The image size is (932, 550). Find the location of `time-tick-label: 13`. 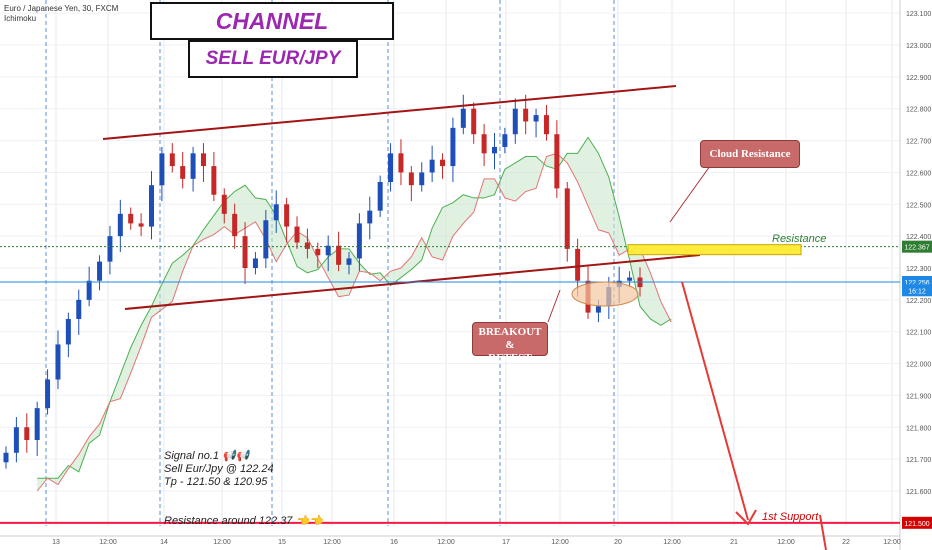

time-tick-label: 13 is located at coordinates (56, 542).